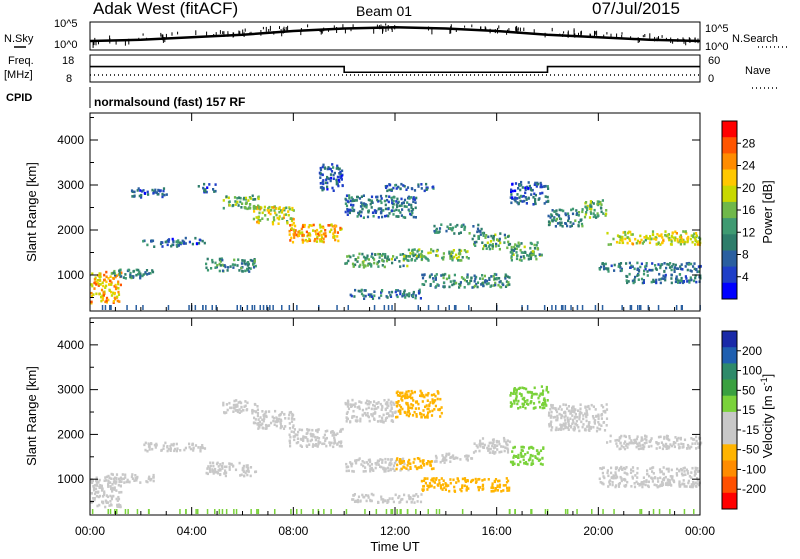 This screenshot has width=800, height=559. What do you see at coordinates (745, 277) in the screenshot?
I see `colorbar-tick-label: 4` at bounding box center [745, 277].